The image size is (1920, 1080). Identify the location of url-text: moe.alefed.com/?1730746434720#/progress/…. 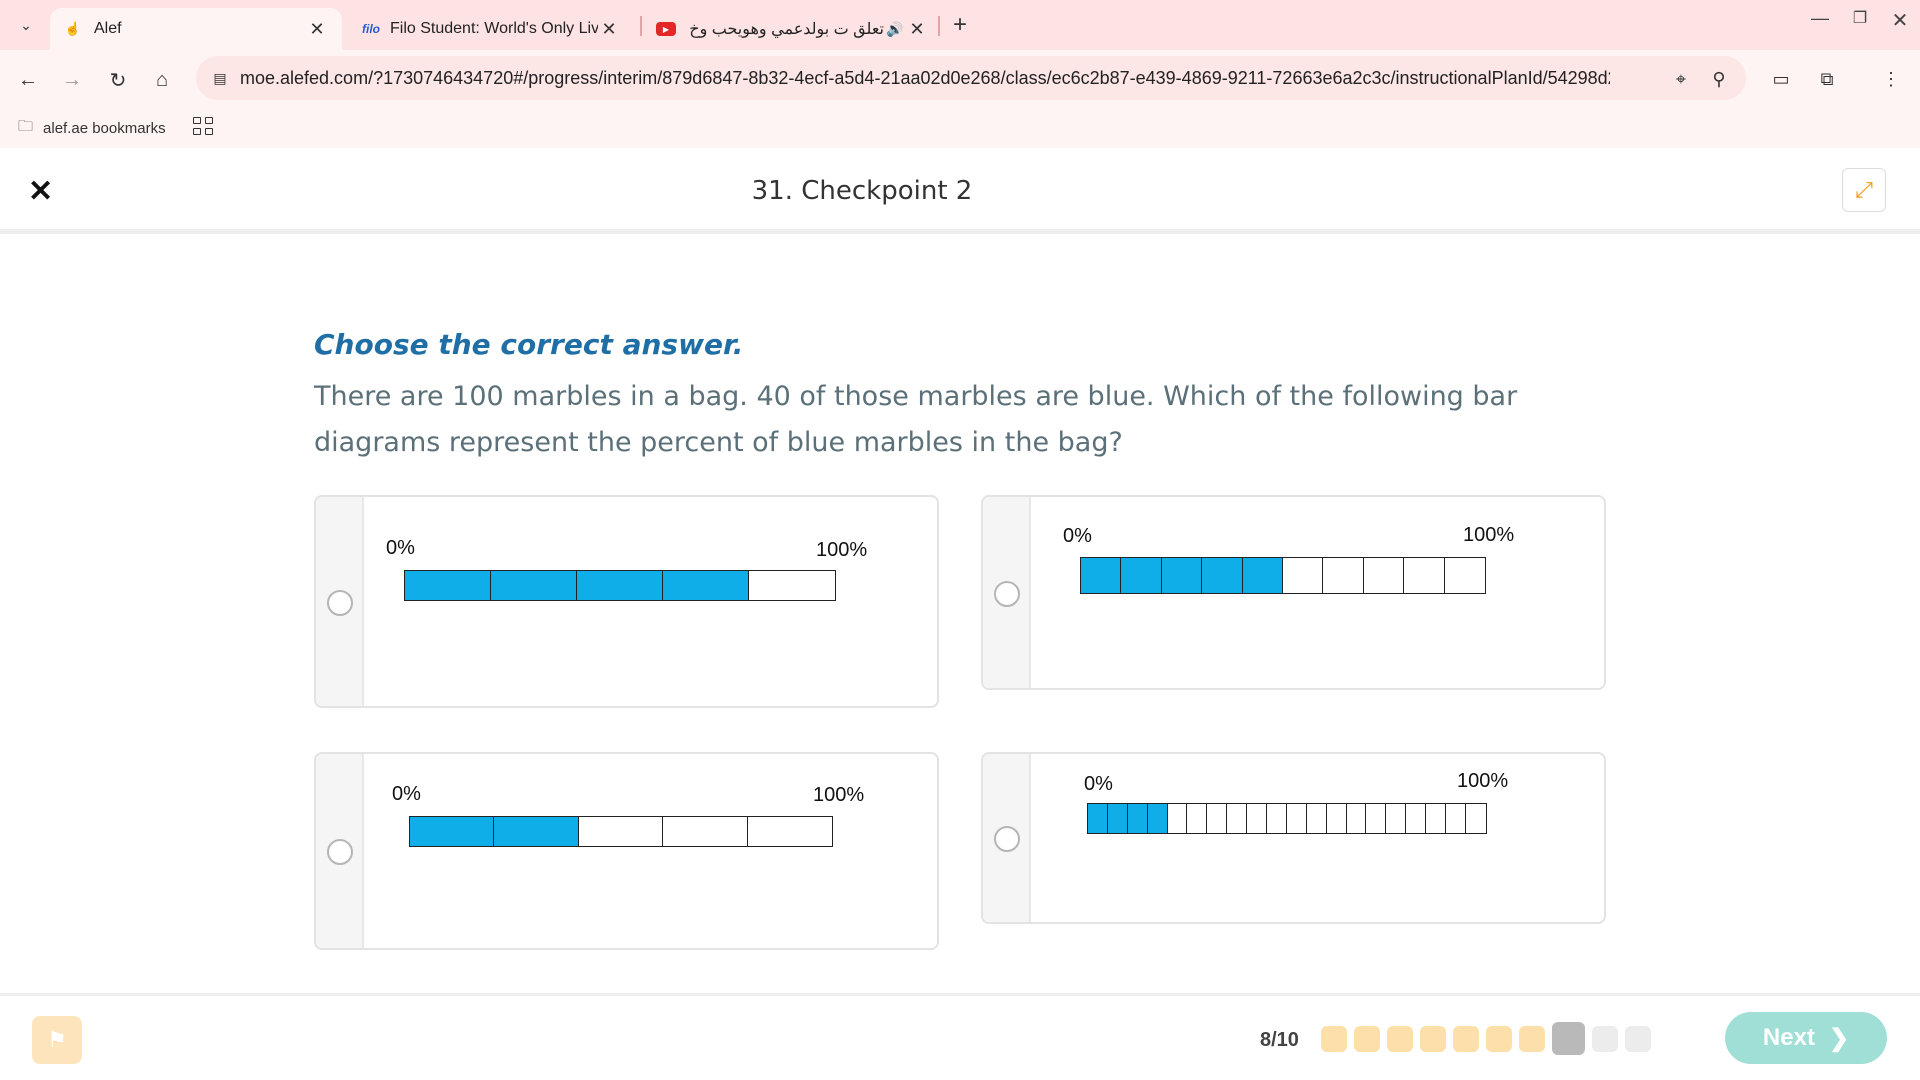
(925, 78).